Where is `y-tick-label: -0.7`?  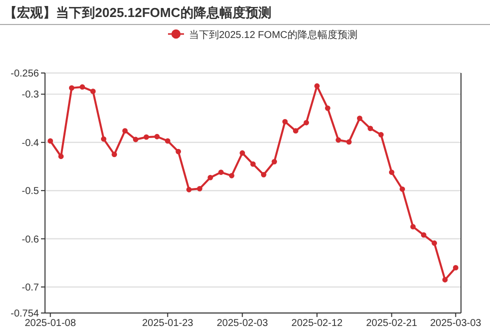
y-tick-label: -0.7 is located at coordinates (31, 288).